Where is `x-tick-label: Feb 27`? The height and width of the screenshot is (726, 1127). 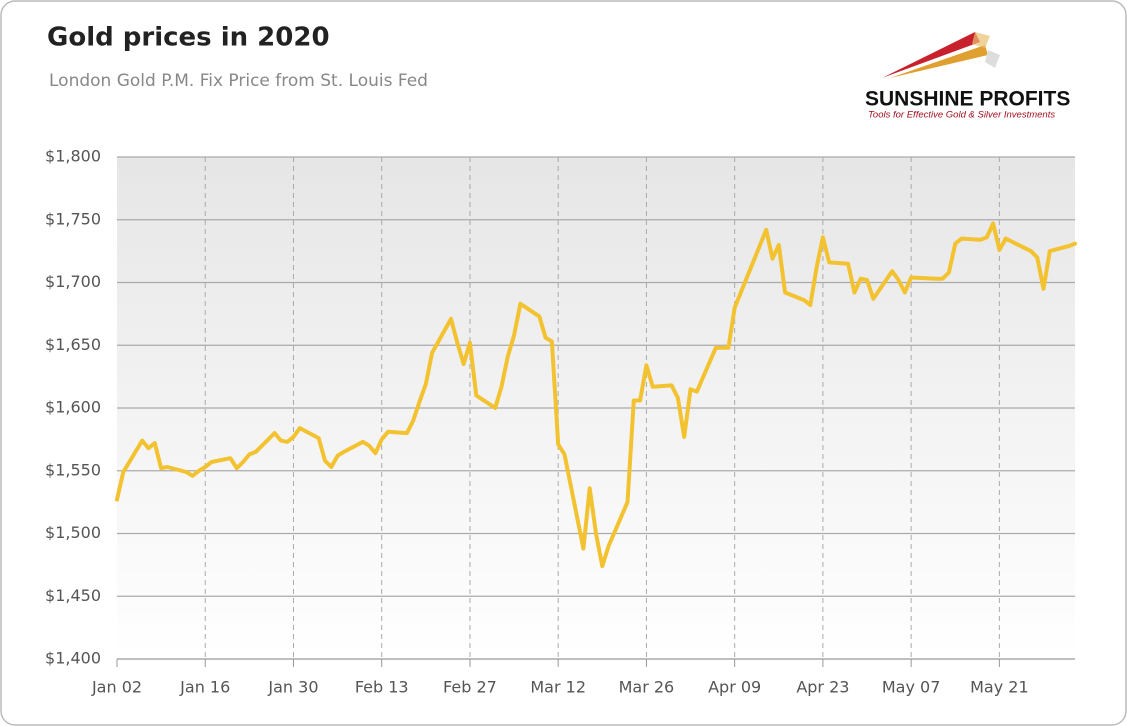 x-tick-label: Feb 27 is located at coordinates (470, 687).